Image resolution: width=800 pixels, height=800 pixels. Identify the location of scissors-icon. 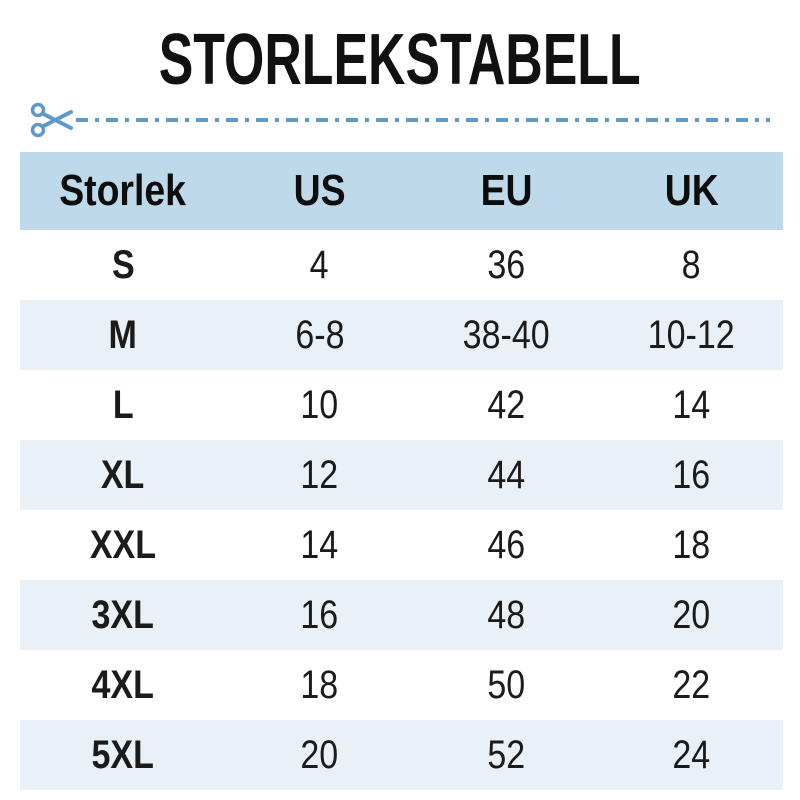
(51, 120).